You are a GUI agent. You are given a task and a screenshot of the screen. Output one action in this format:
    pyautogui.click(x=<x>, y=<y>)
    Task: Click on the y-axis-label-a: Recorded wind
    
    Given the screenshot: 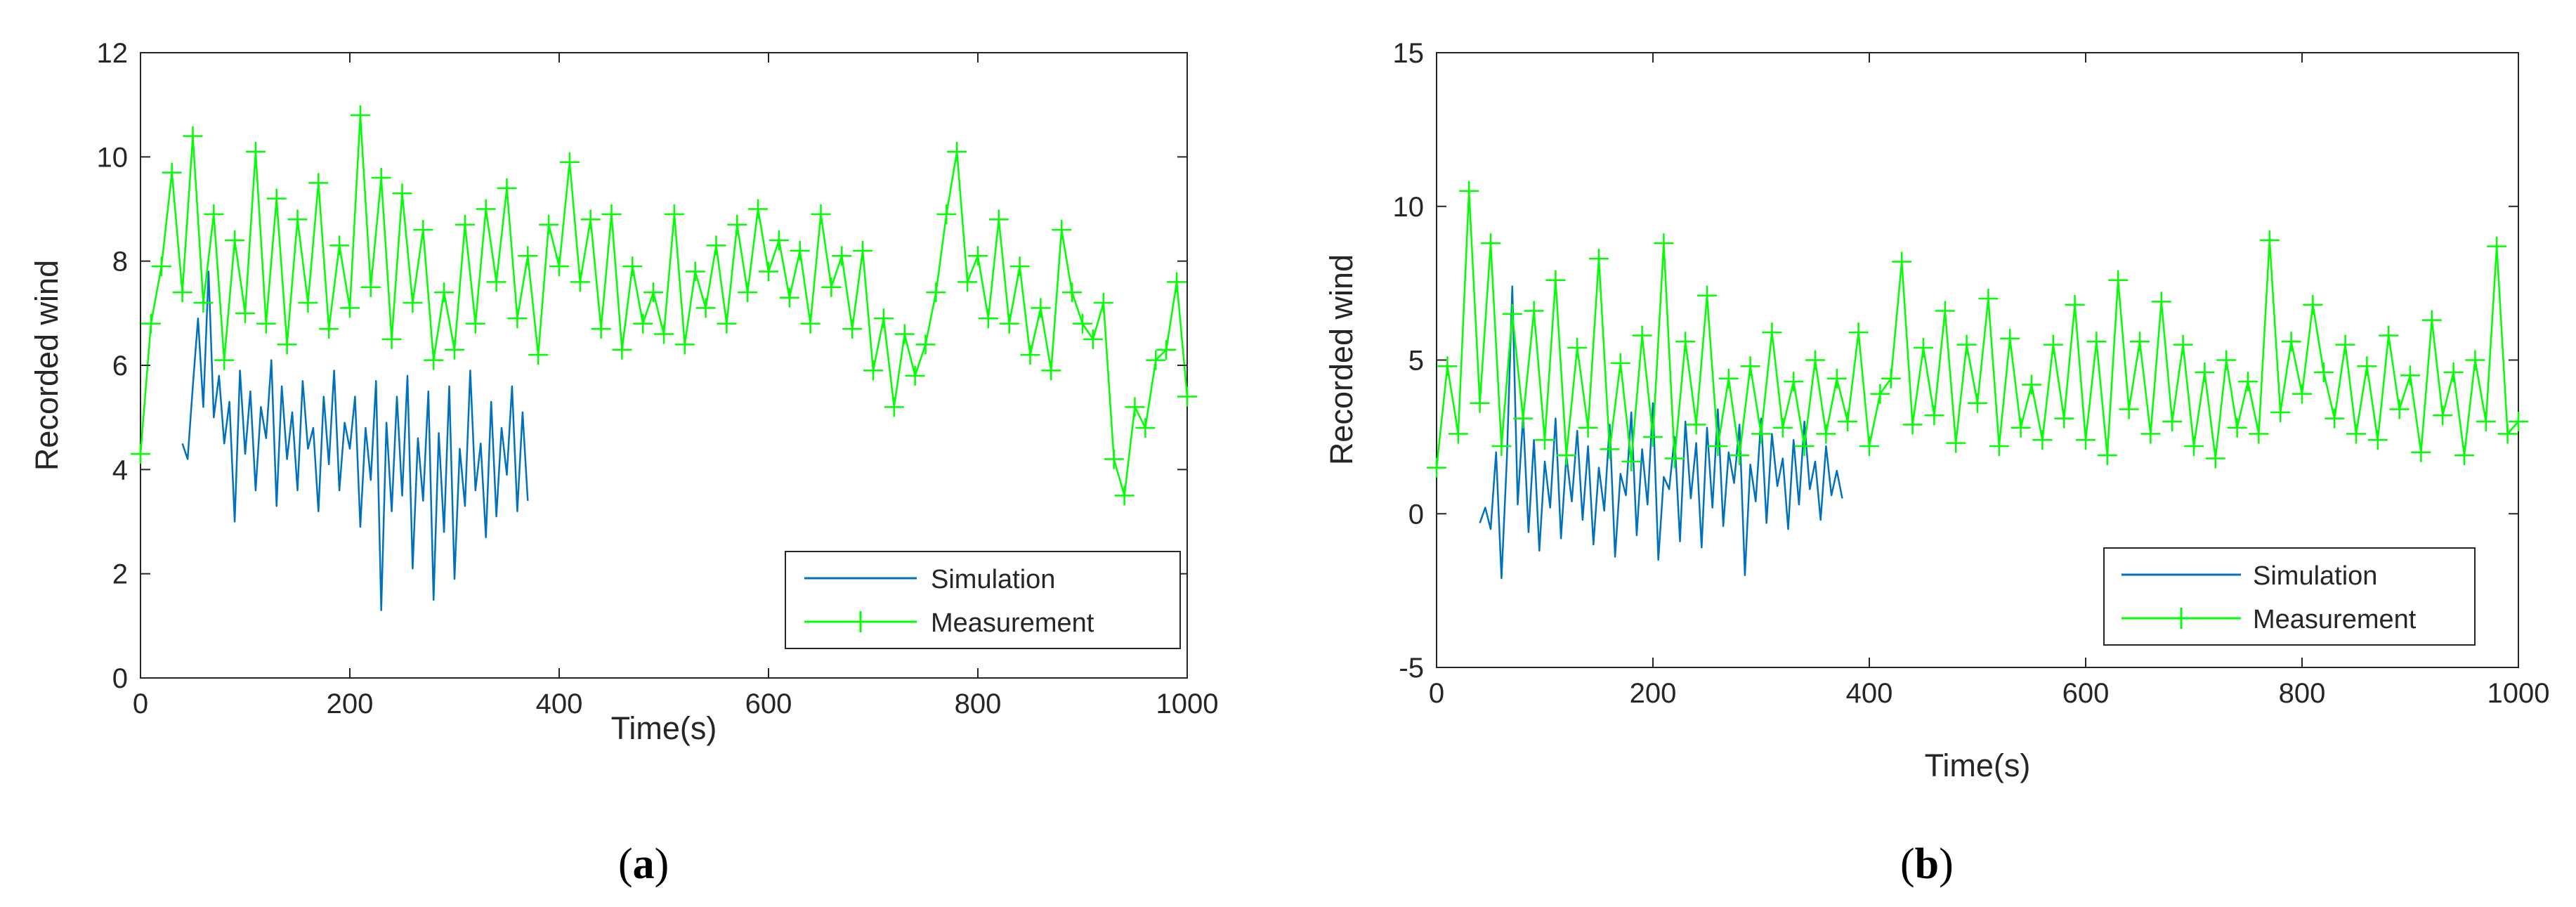 What is the action you would take?
    pyautogui.click(x=47, y=365)
    